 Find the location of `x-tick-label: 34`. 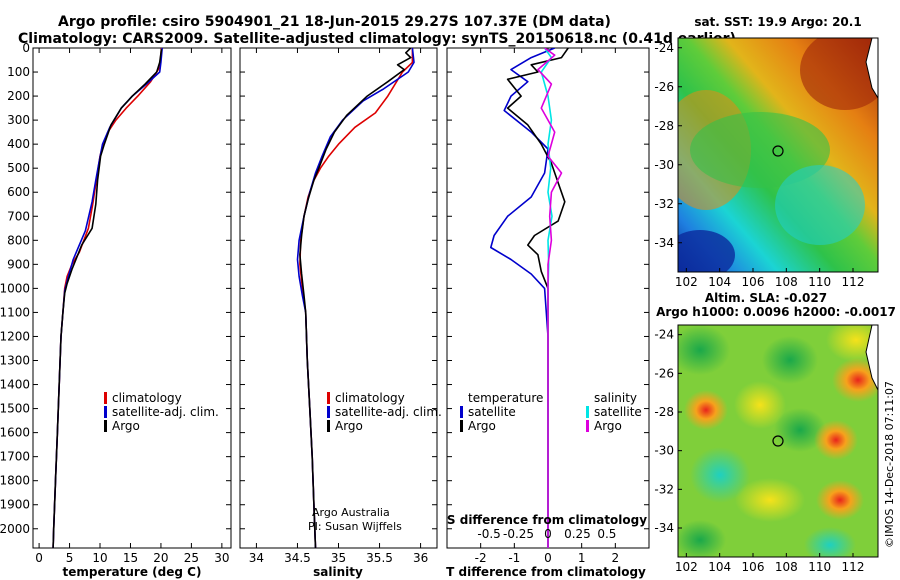

x-tick-label: 34 is located at coordinates (256, 558).